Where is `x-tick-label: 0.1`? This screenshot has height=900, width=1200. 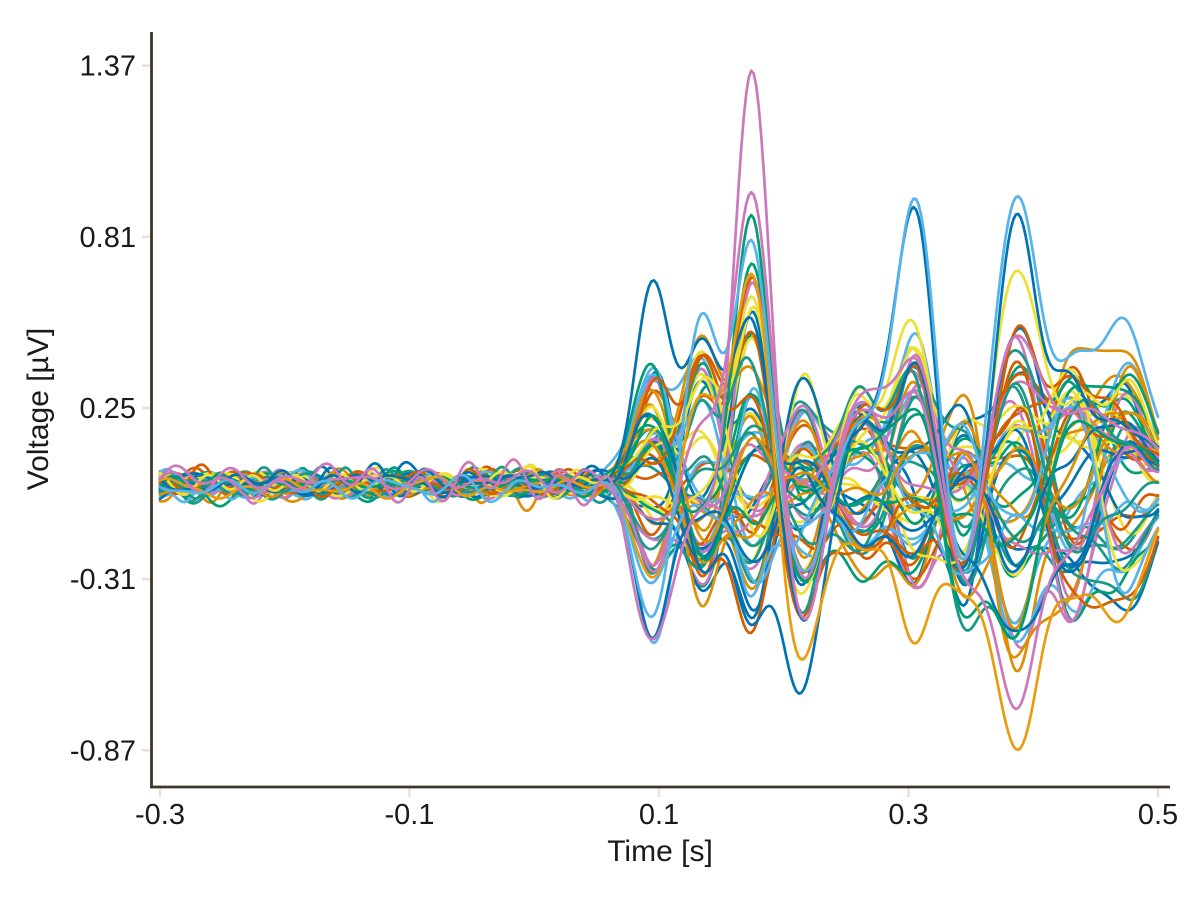 x-tick-label: 0.1 is located at coordinates (659, 815).